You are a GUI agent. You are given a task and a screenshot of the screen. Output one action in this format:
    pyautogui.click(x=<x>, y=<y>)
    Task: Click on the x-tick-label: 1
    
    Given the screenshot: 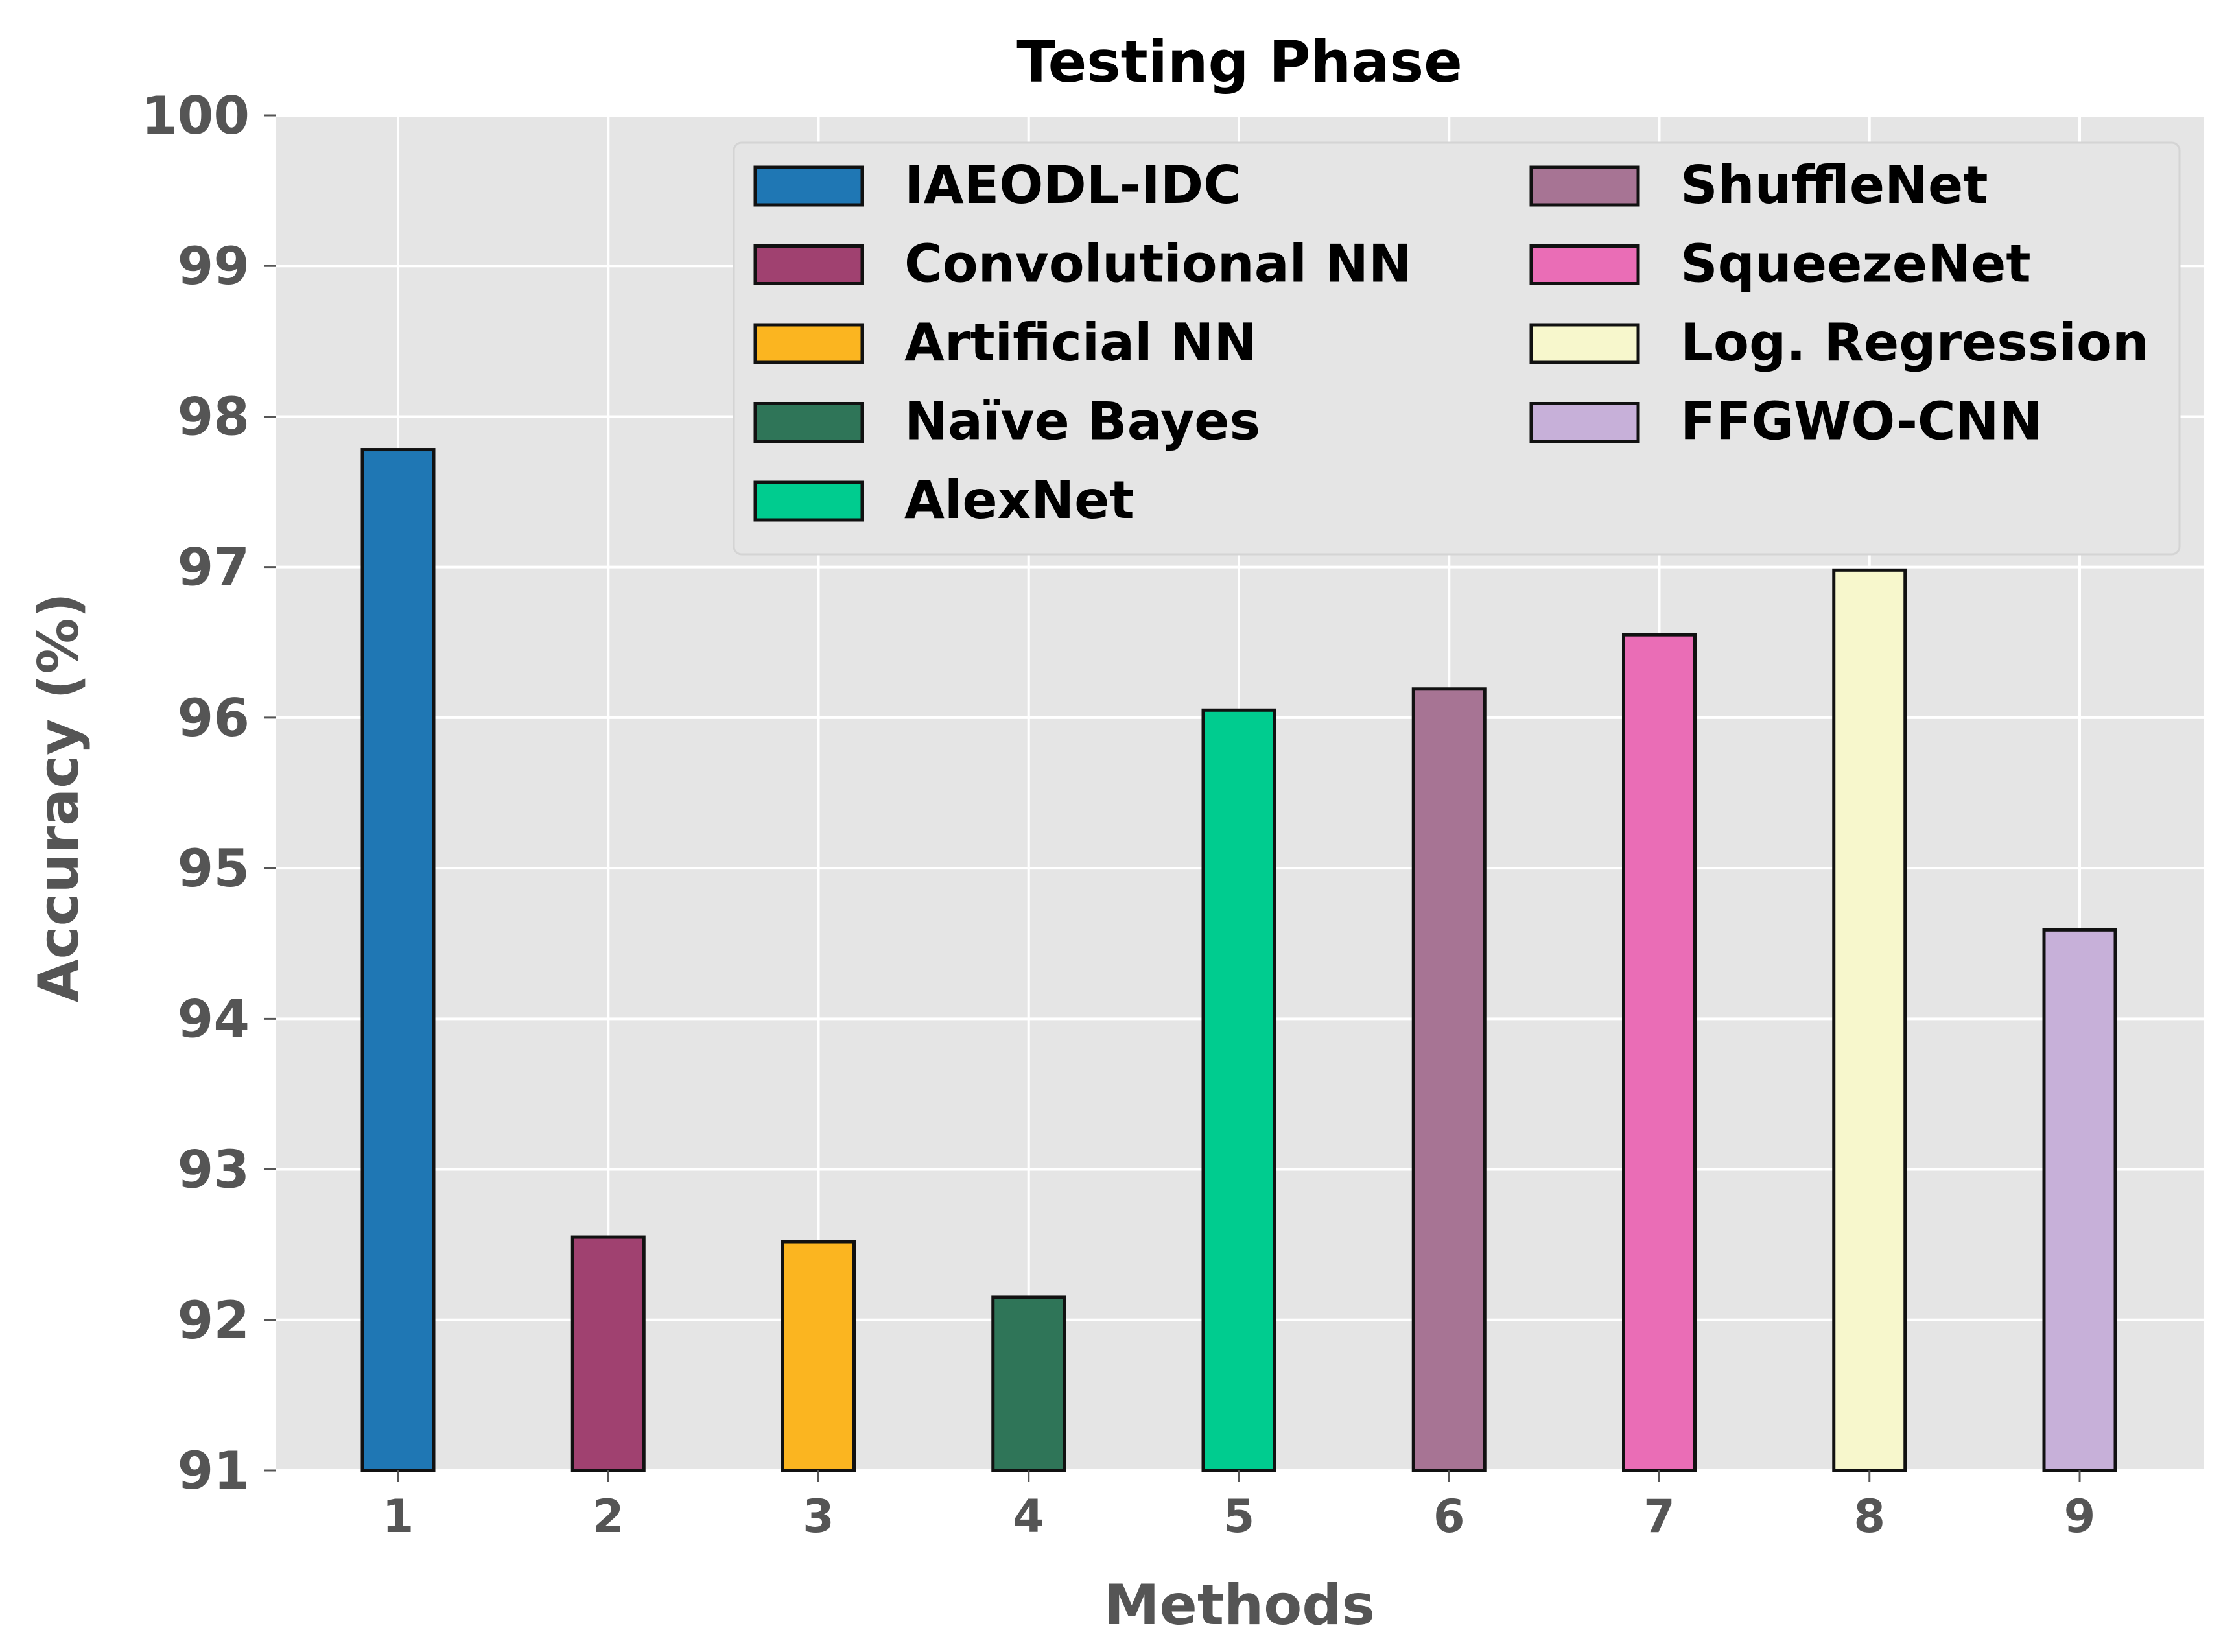 What is the action you would take?
    pyautogui.click(x=398, y=1517)
    